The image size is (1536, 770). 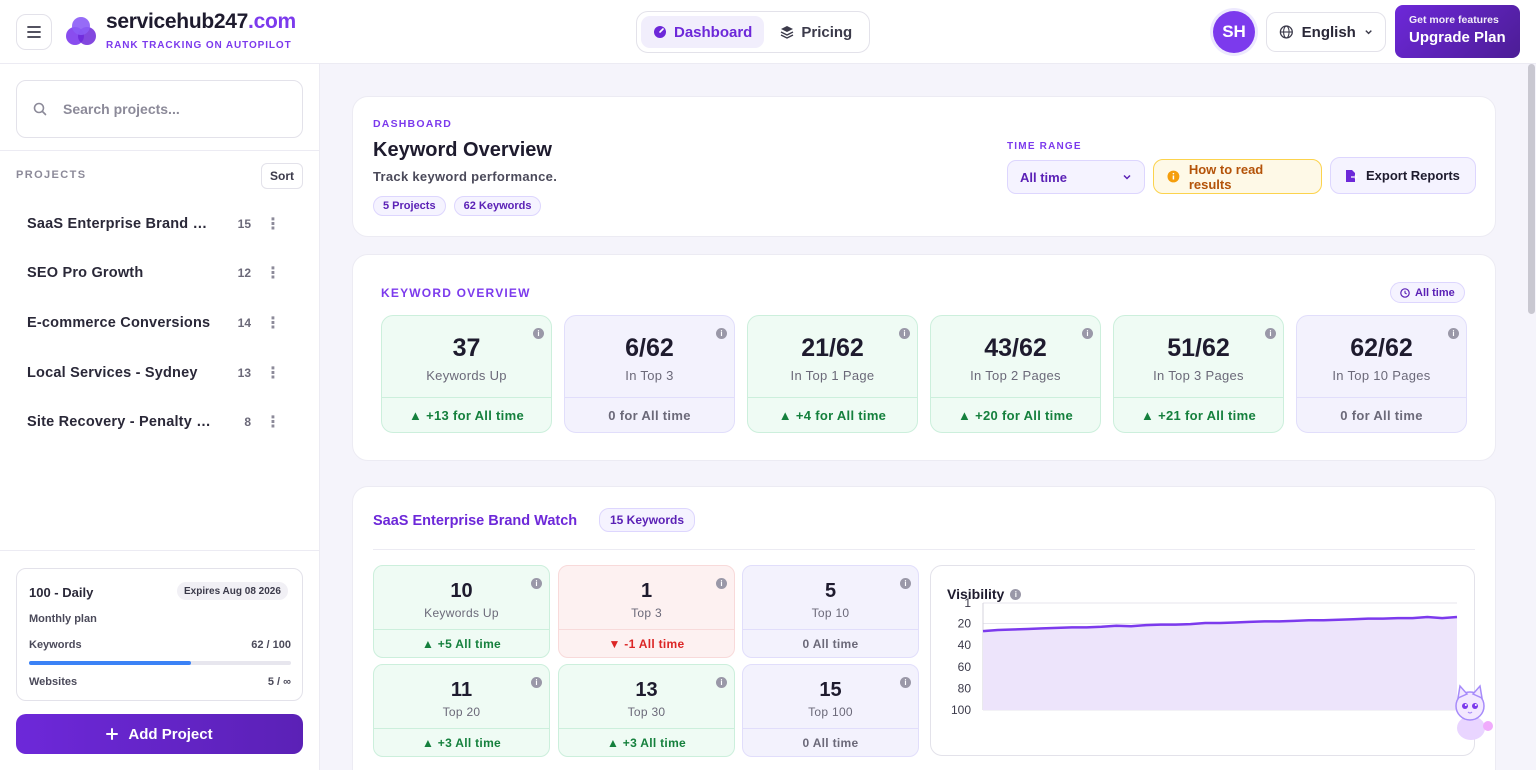 What do you see at coordinates (159, 734) in the screenshot?
I see `add-project-button: Add Project` at bounding box center [159, 734].